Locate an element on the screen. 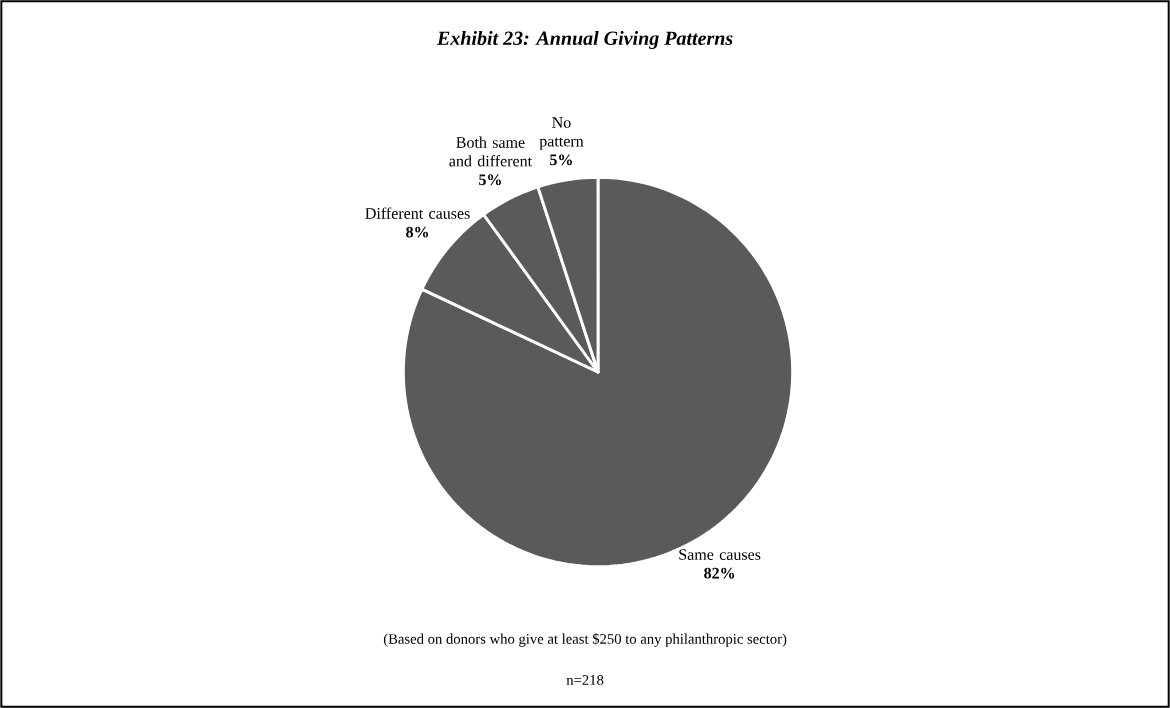 The width and height of the screenshot is (1170, 708). text: (Based on donors who give at least $250 to any philanthropic sector) is located at coordinates (585, 640).